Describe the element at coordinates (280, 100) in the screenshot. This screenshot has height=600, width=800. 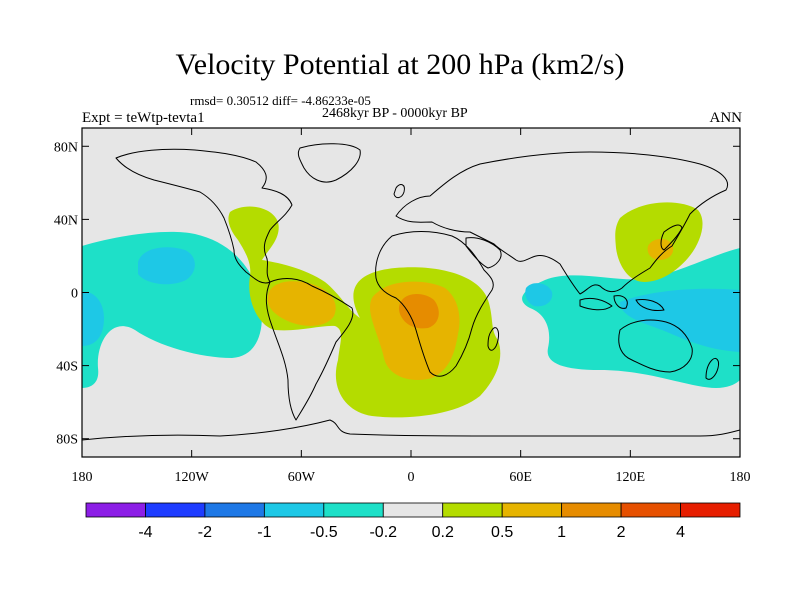
I see `stats-line: rmsd= 0.30512 diff= -4.86233e-05` at that location.